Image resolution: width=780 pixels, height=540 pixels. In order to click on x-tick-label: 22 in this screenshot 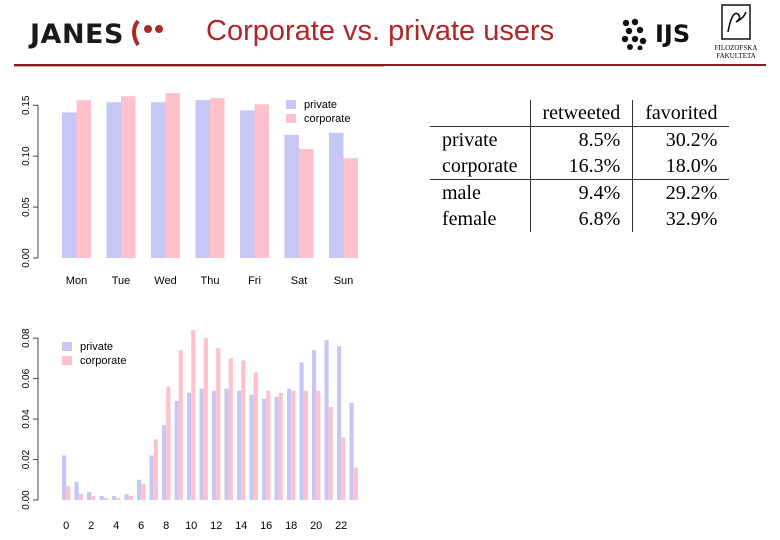, I will do `click(341, 526)`.